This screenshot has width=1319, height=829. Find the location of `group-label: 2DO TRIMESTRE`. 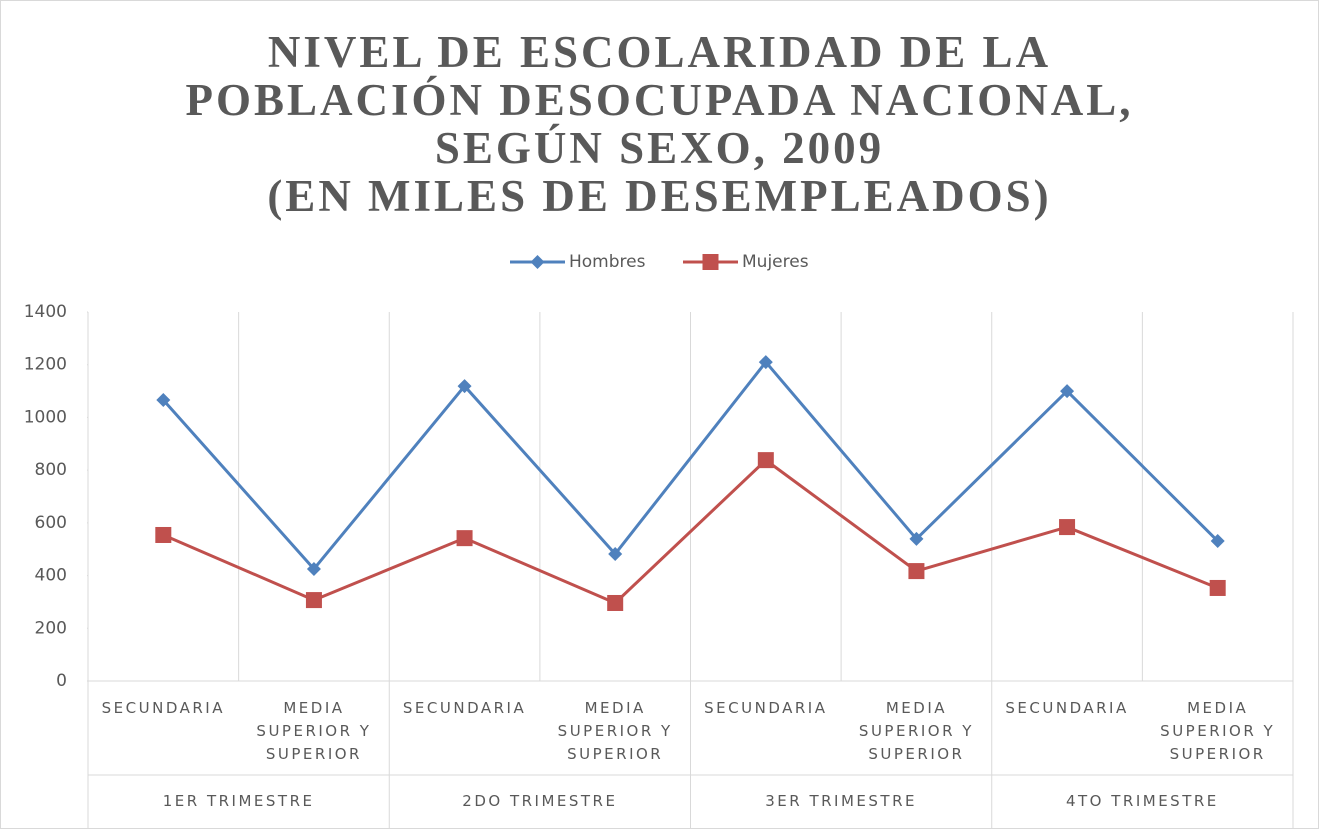

group-label: 2DO TRIMESTRE is located at coordinates (540, 801).